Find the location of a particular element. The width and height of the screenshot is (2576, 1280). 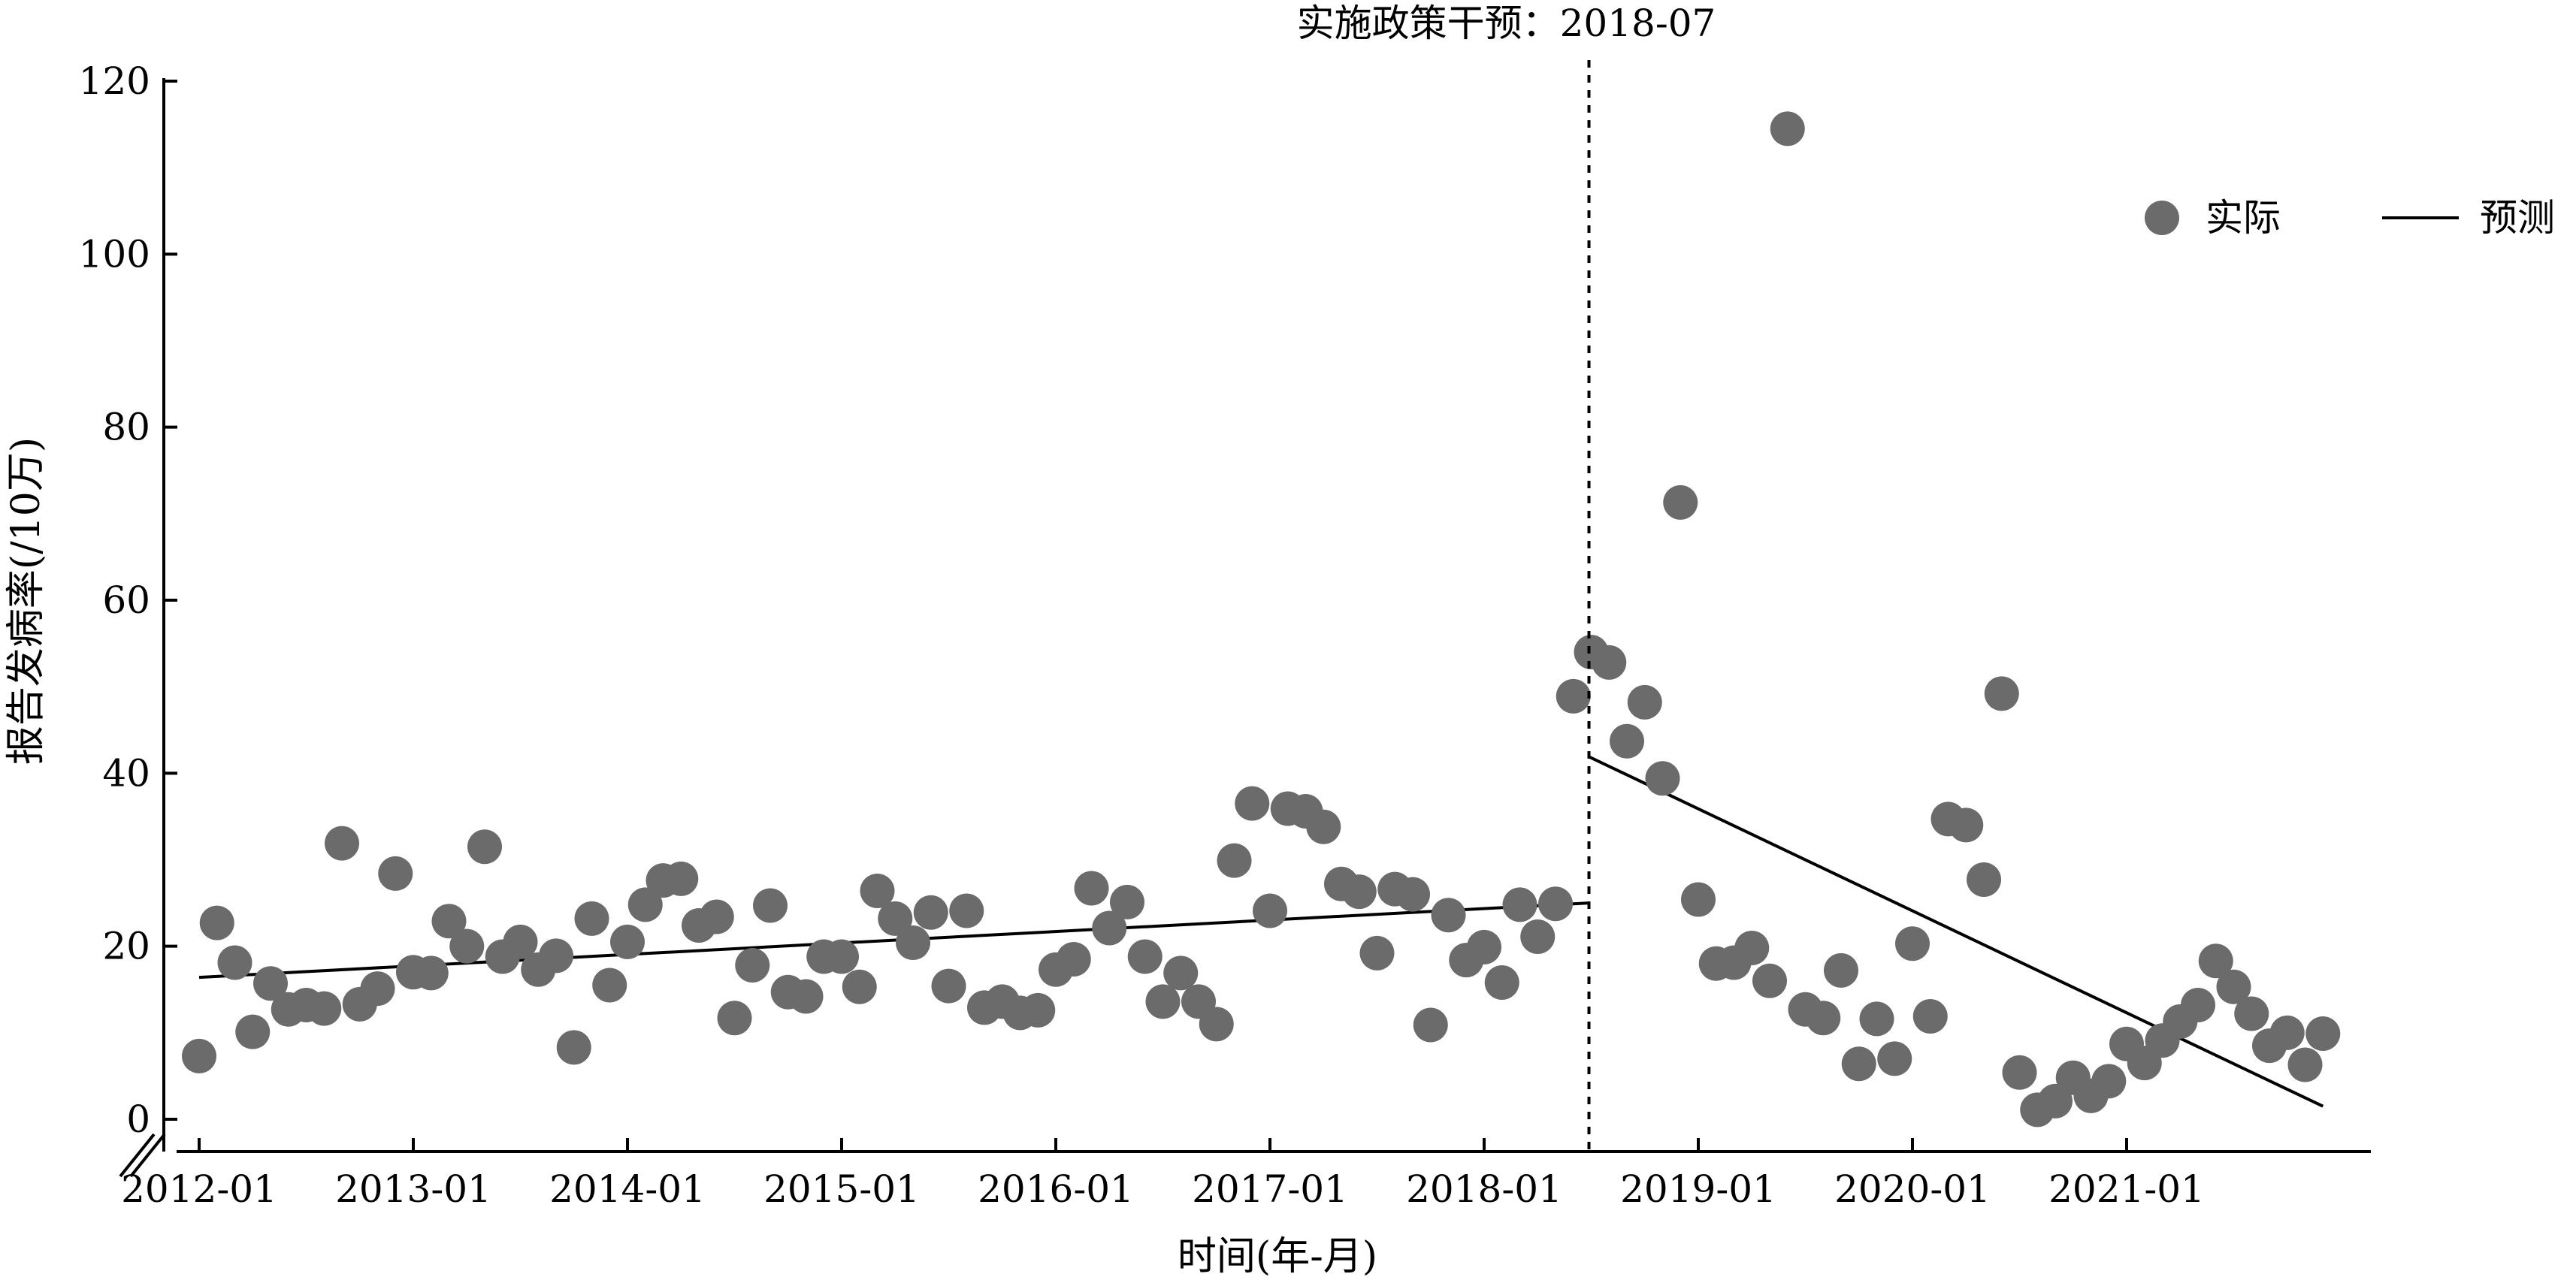

predicted-segment is located at coordinates (1956, 931).